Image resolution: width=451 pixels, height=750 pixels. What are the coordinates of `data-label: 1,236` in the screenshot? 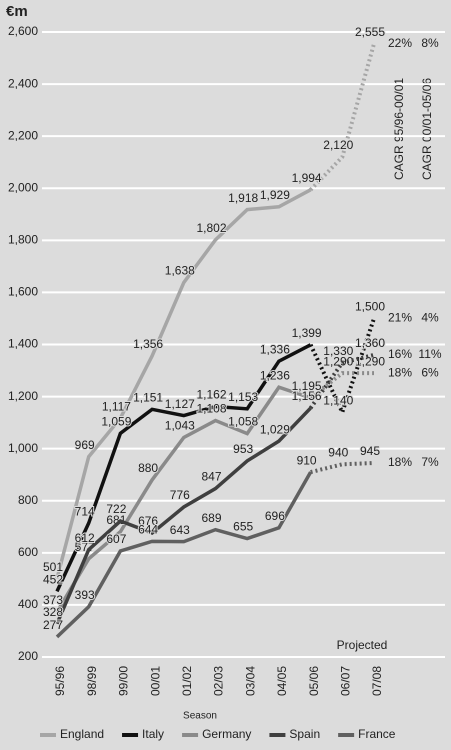 It's located at (275, 375).